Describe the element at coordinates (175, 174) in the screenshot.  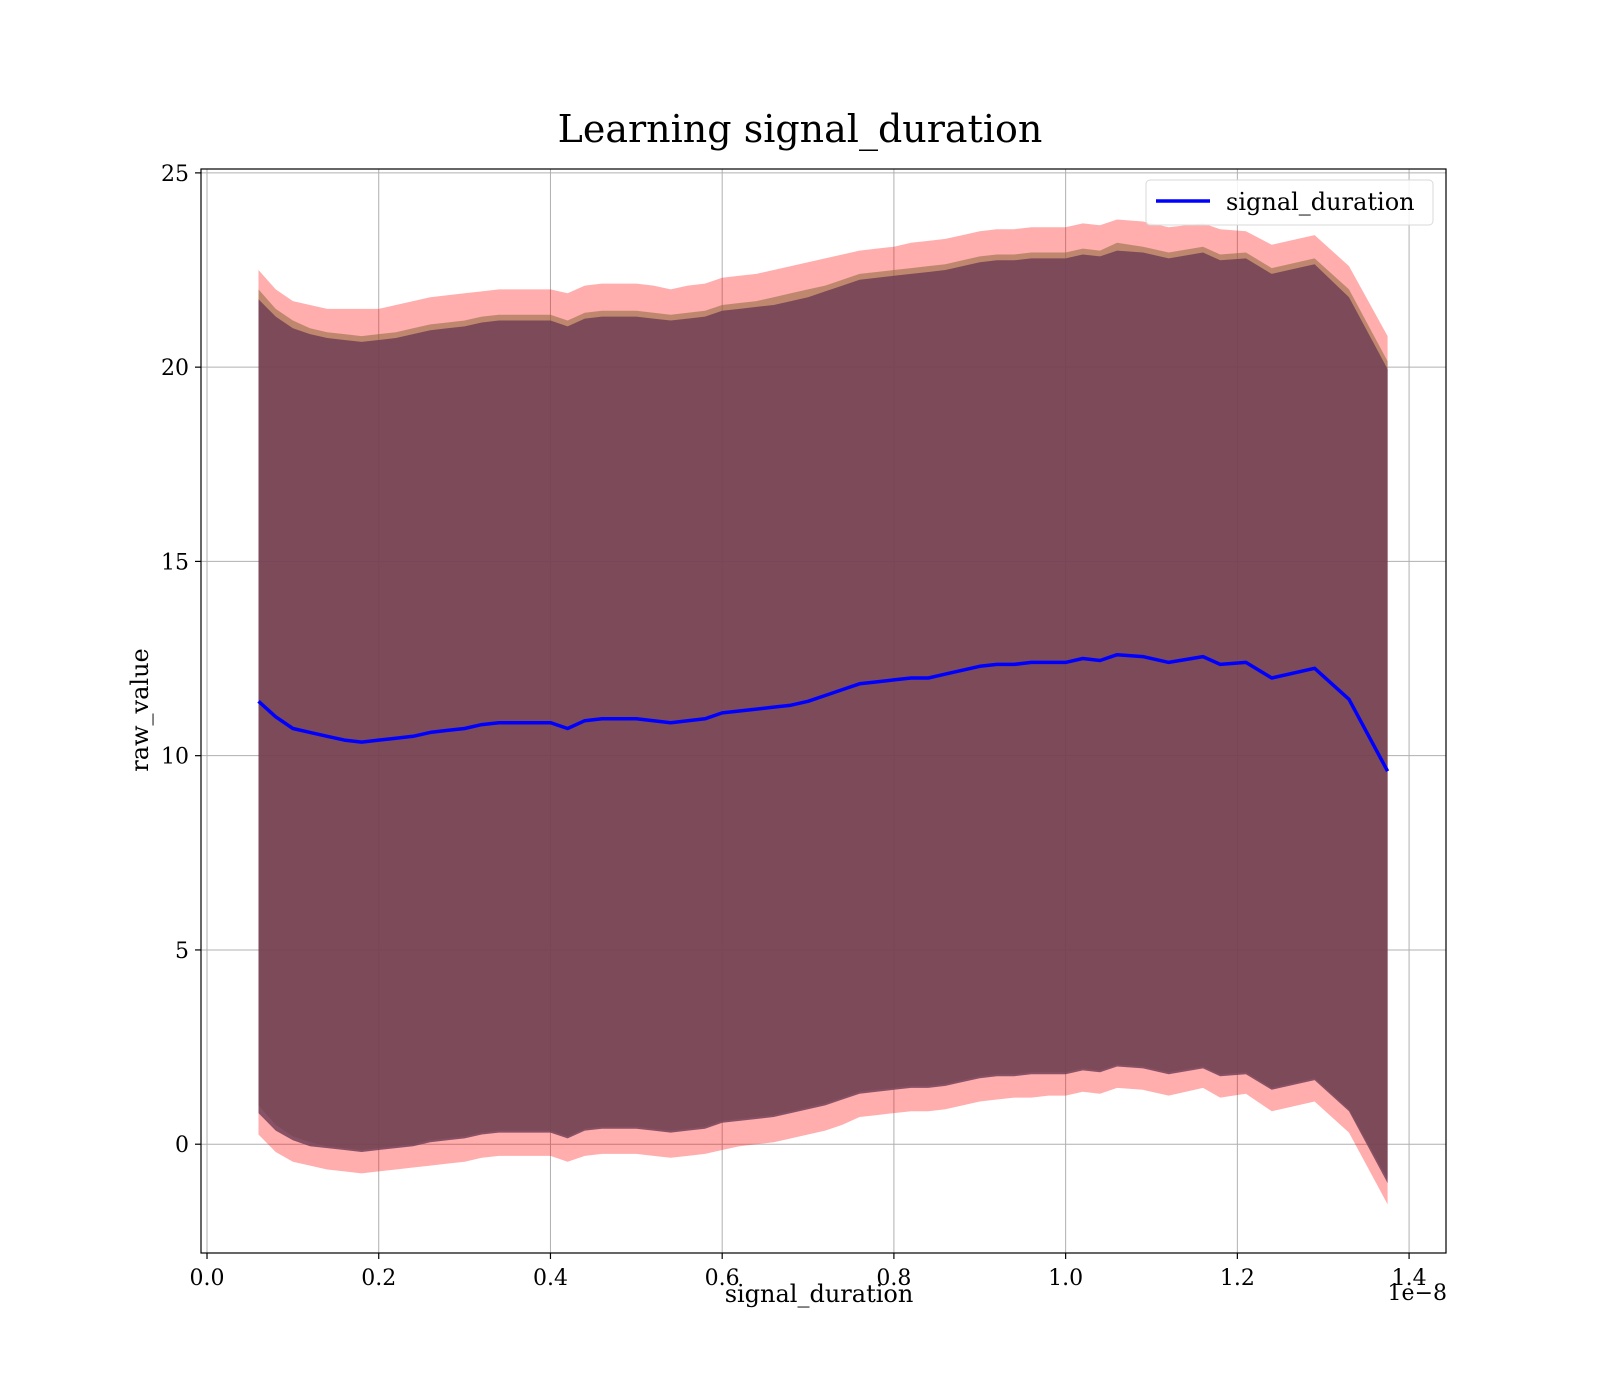
I see `y-tick-label: 25` at that location.